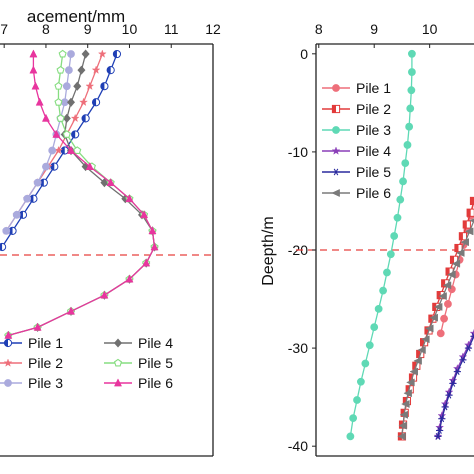  I want to click on r-legend-label: Pile 2, so click(373, 109).